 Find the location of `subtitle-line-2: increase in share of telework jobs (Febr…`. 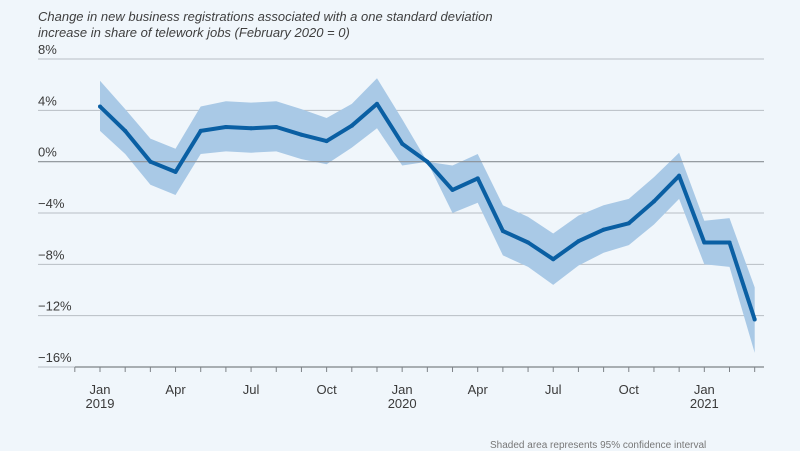

subtitle-line-2: increase in share of telework jobs (Febr… is located at coordinates (194, 32).